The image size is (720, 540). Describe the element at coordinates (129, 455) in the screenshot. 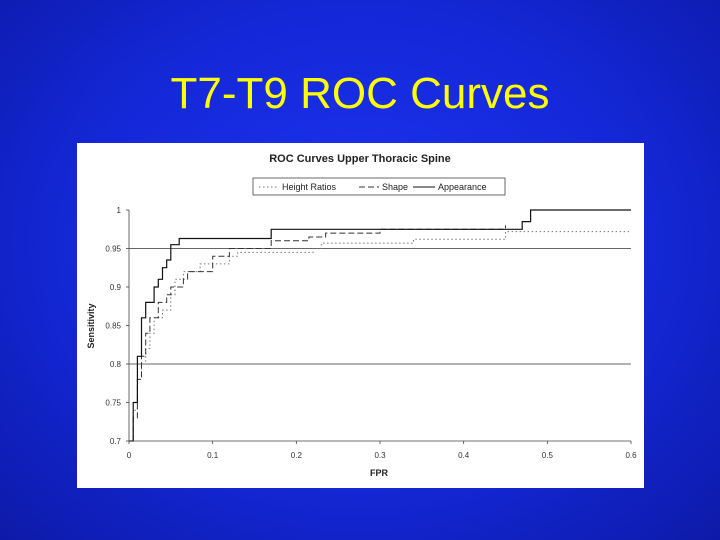

I see `x-tick-label: 0` at that location.